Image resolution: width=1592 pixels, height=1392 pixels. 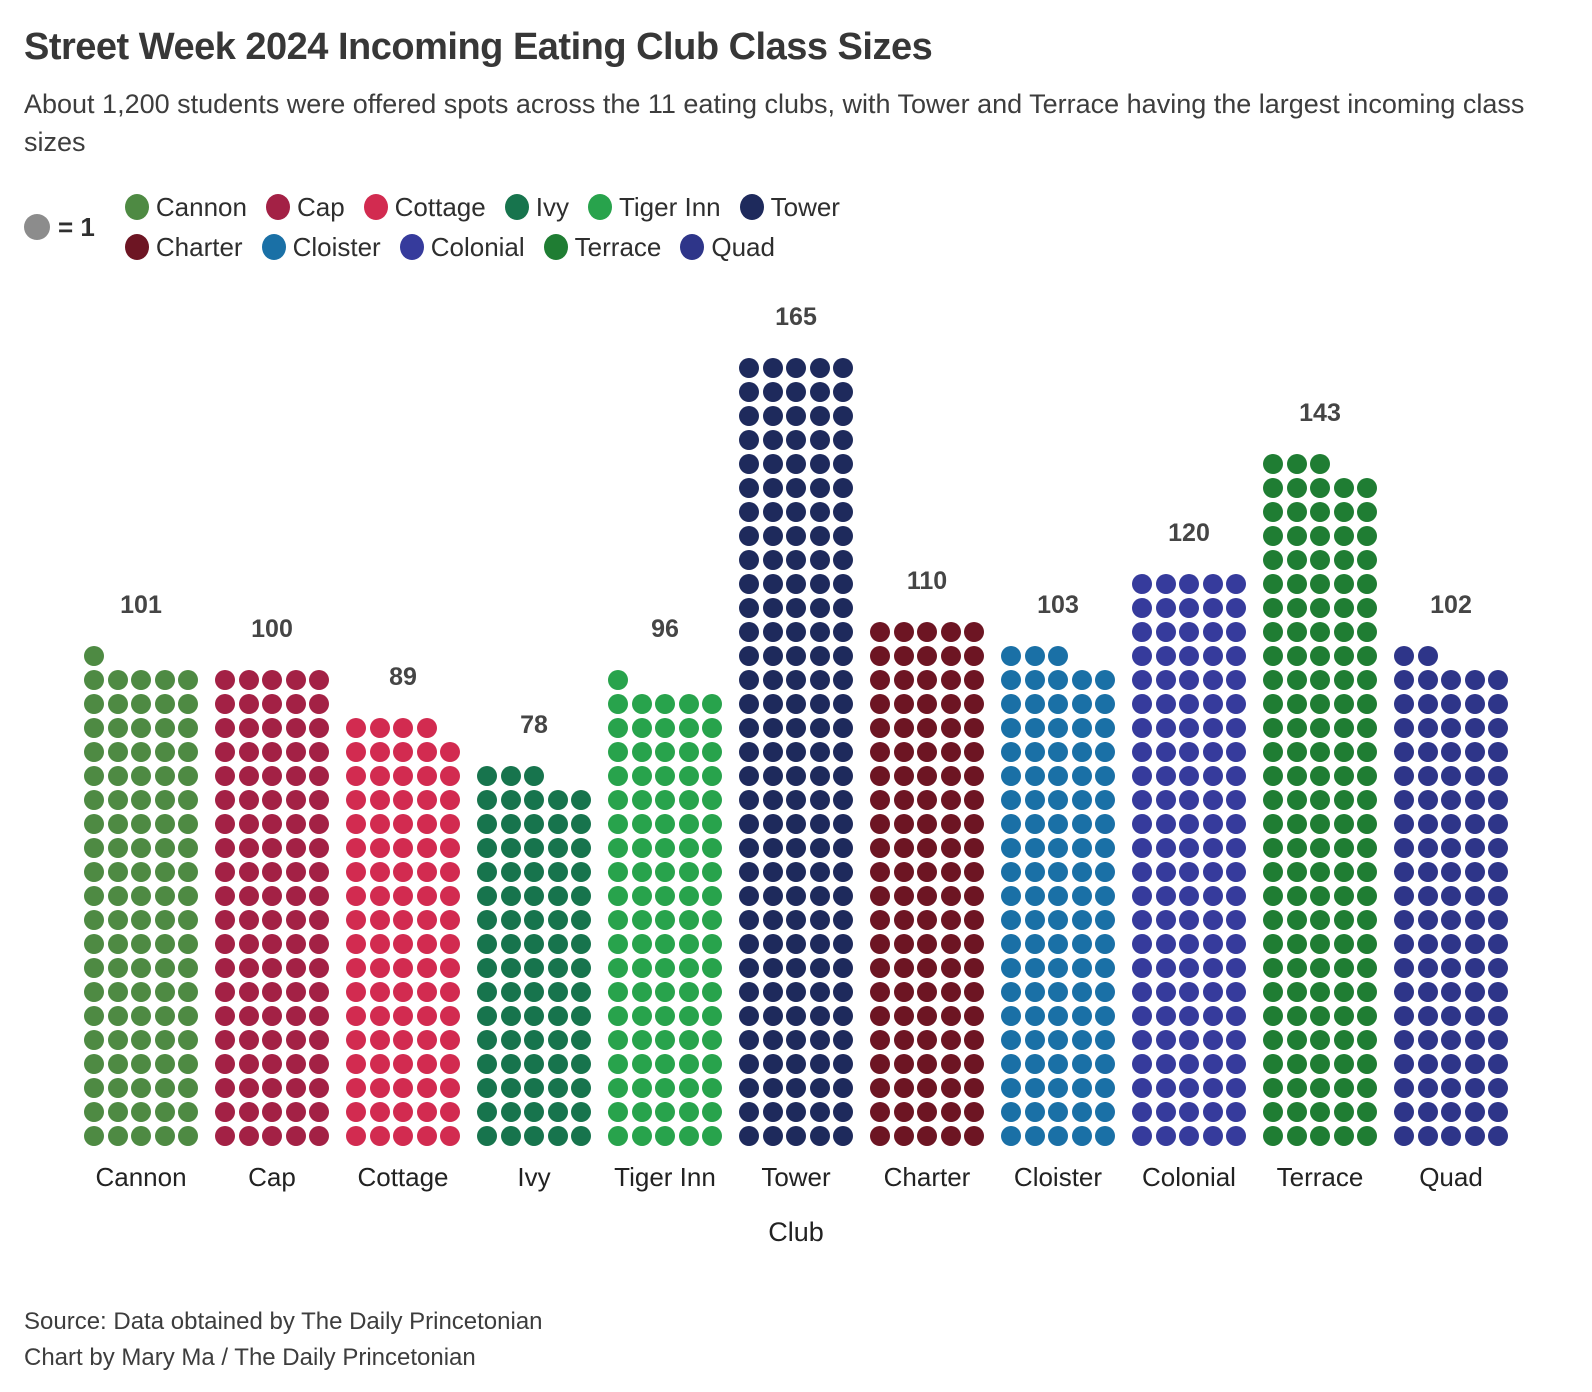 What do you see at coordinates (141, 604) in the screenshot?
I see `count-label: 101` at bounding box center [141, 604].